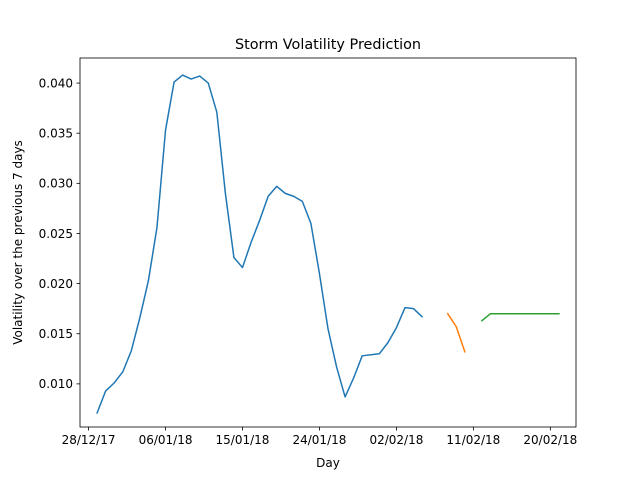 The height and width of the screenshot is (480, 640). I want to click on y-tick-label: 0.020, so click(56, 284).